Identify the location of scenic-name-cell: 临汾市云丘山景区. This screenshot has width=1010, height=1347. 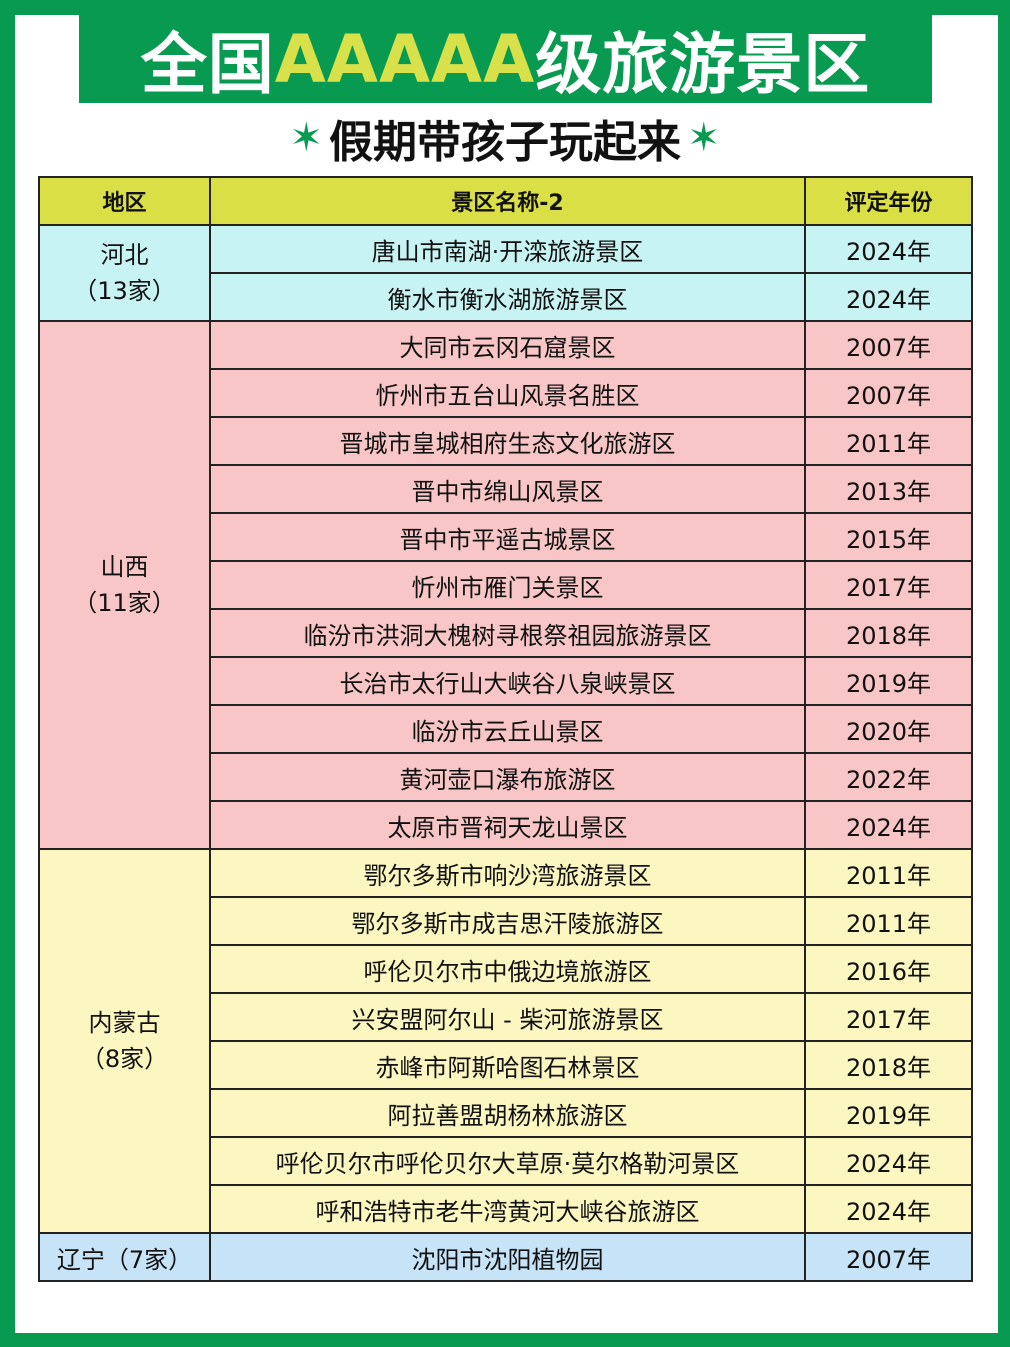
(507, 729).